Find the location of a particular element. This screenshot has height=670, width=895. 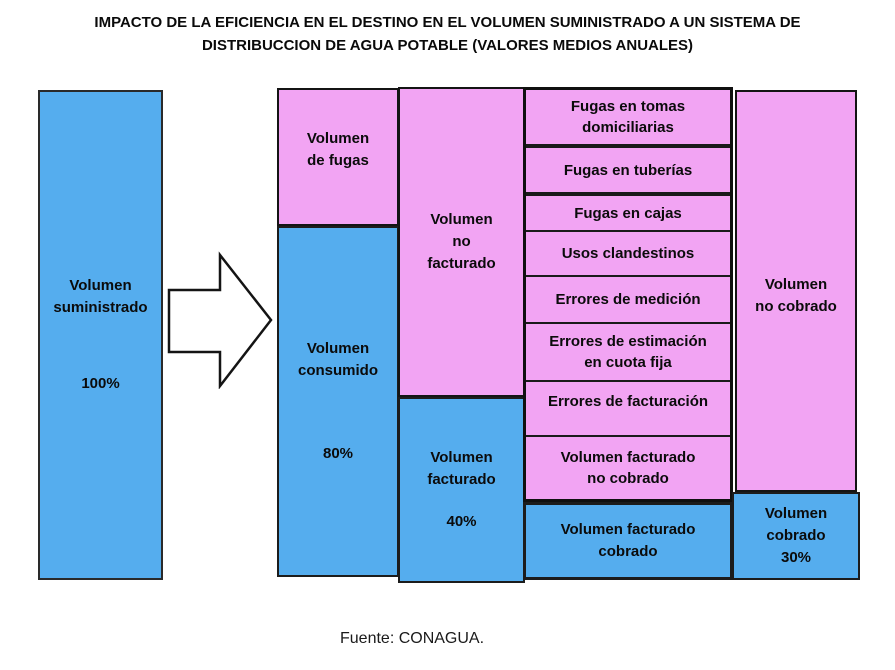

consumed-volume-label: Volumen consumido is located at coordinates (337, 359).